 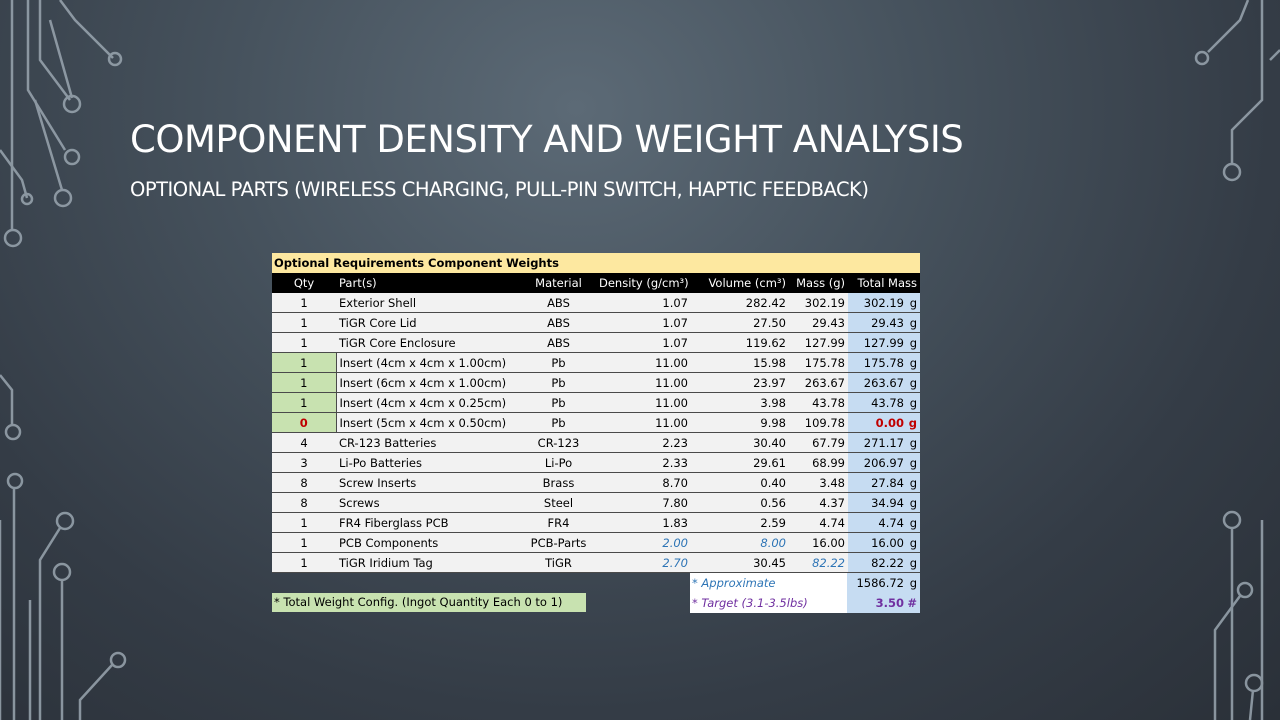 I want to click on mass-cell: 127.99, so click(x=818, y=342).